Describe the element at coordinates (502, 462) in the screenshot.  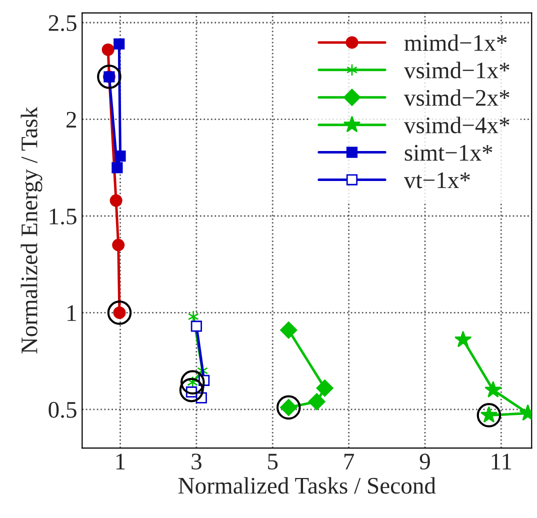
I see `x-tick-label: 11` at that location.